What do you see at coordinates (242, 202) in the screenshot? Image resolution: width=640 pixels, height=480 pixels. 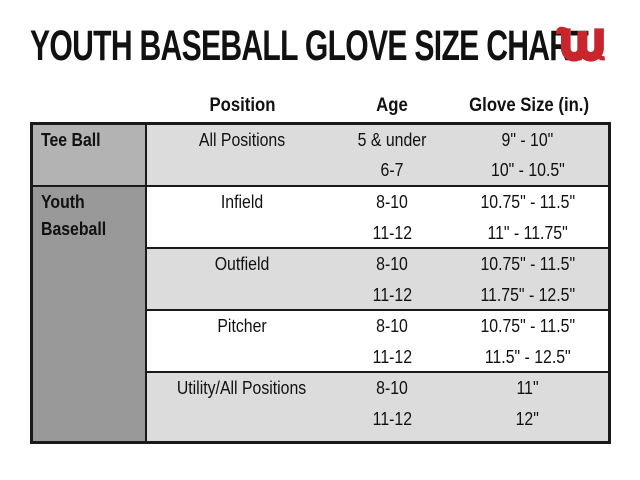 I see `position-cell: Infield` at bounding box center [242, 202].